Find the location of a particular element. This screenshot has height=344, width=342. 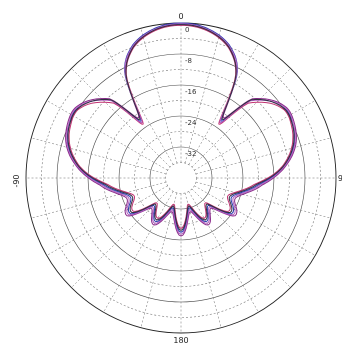

angle-tick-label: 180 is located at coordinates (180, 340).